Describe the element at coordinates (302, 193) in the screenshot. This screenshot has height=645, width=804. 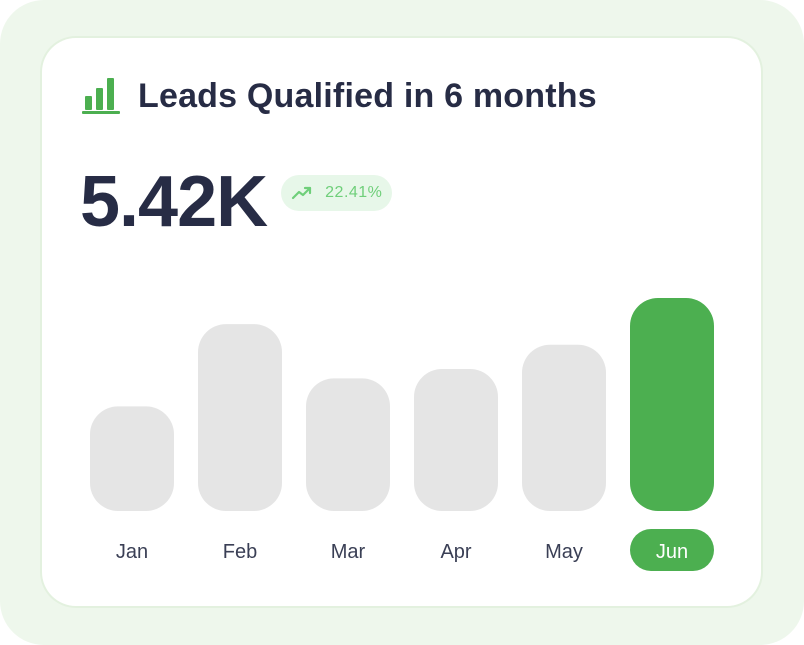
I see `trending-up-icon` at that location.